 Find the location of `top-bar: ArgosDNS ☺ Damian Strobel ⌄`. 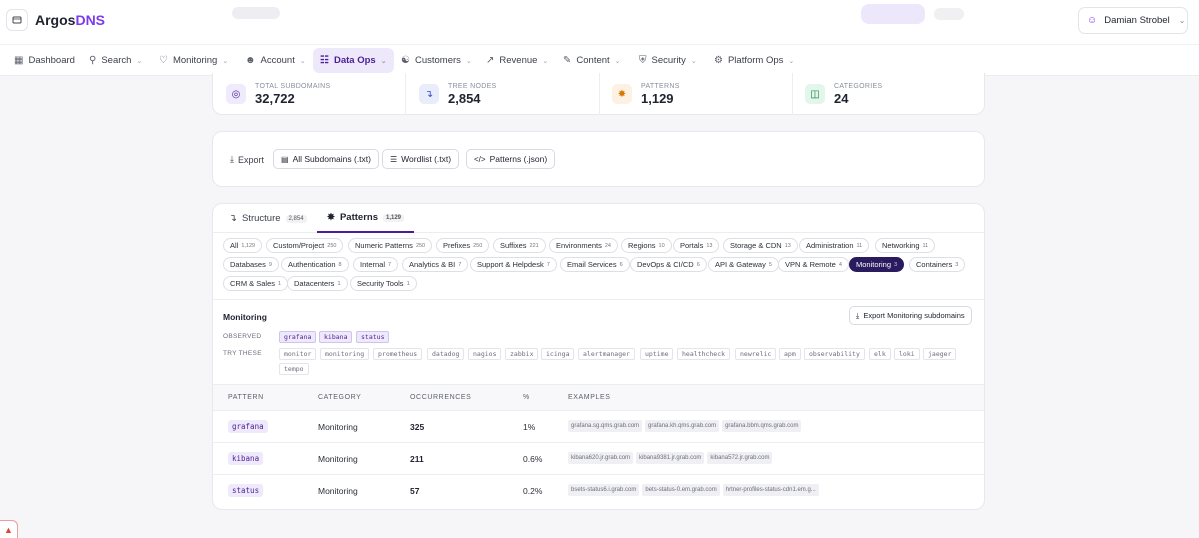

top-bar: ArgosDNS ☺ Damian Strobel ⌄ is located at coordinates (599, 22).